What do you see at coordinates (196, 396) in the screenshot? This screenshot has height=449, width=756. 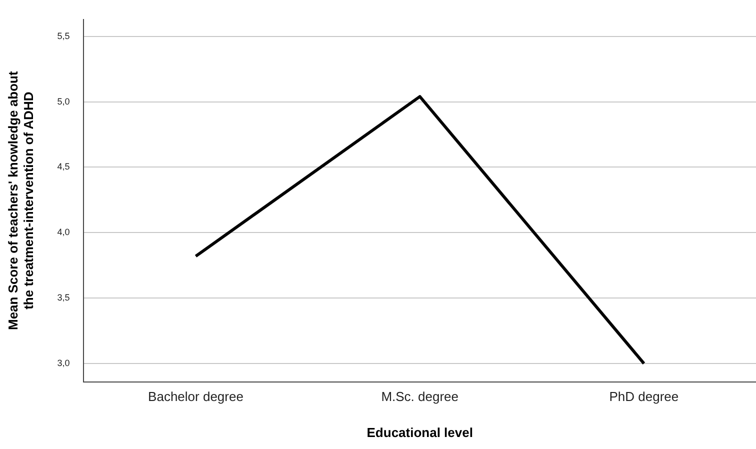 I see `x-tick-label: Bachelor degree` at bounding box center [196, 396].